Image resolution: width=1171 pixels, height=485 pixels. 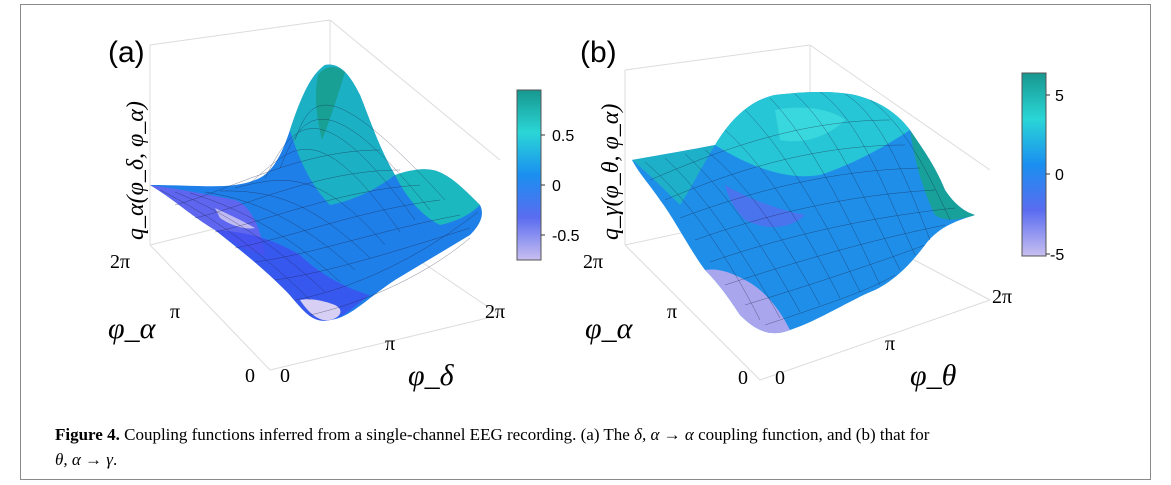 What do you see at coordinates (609, 328) in the screenshot?
I see `panel-b-ylabel: φ_α` at bounding box center [609, 328].